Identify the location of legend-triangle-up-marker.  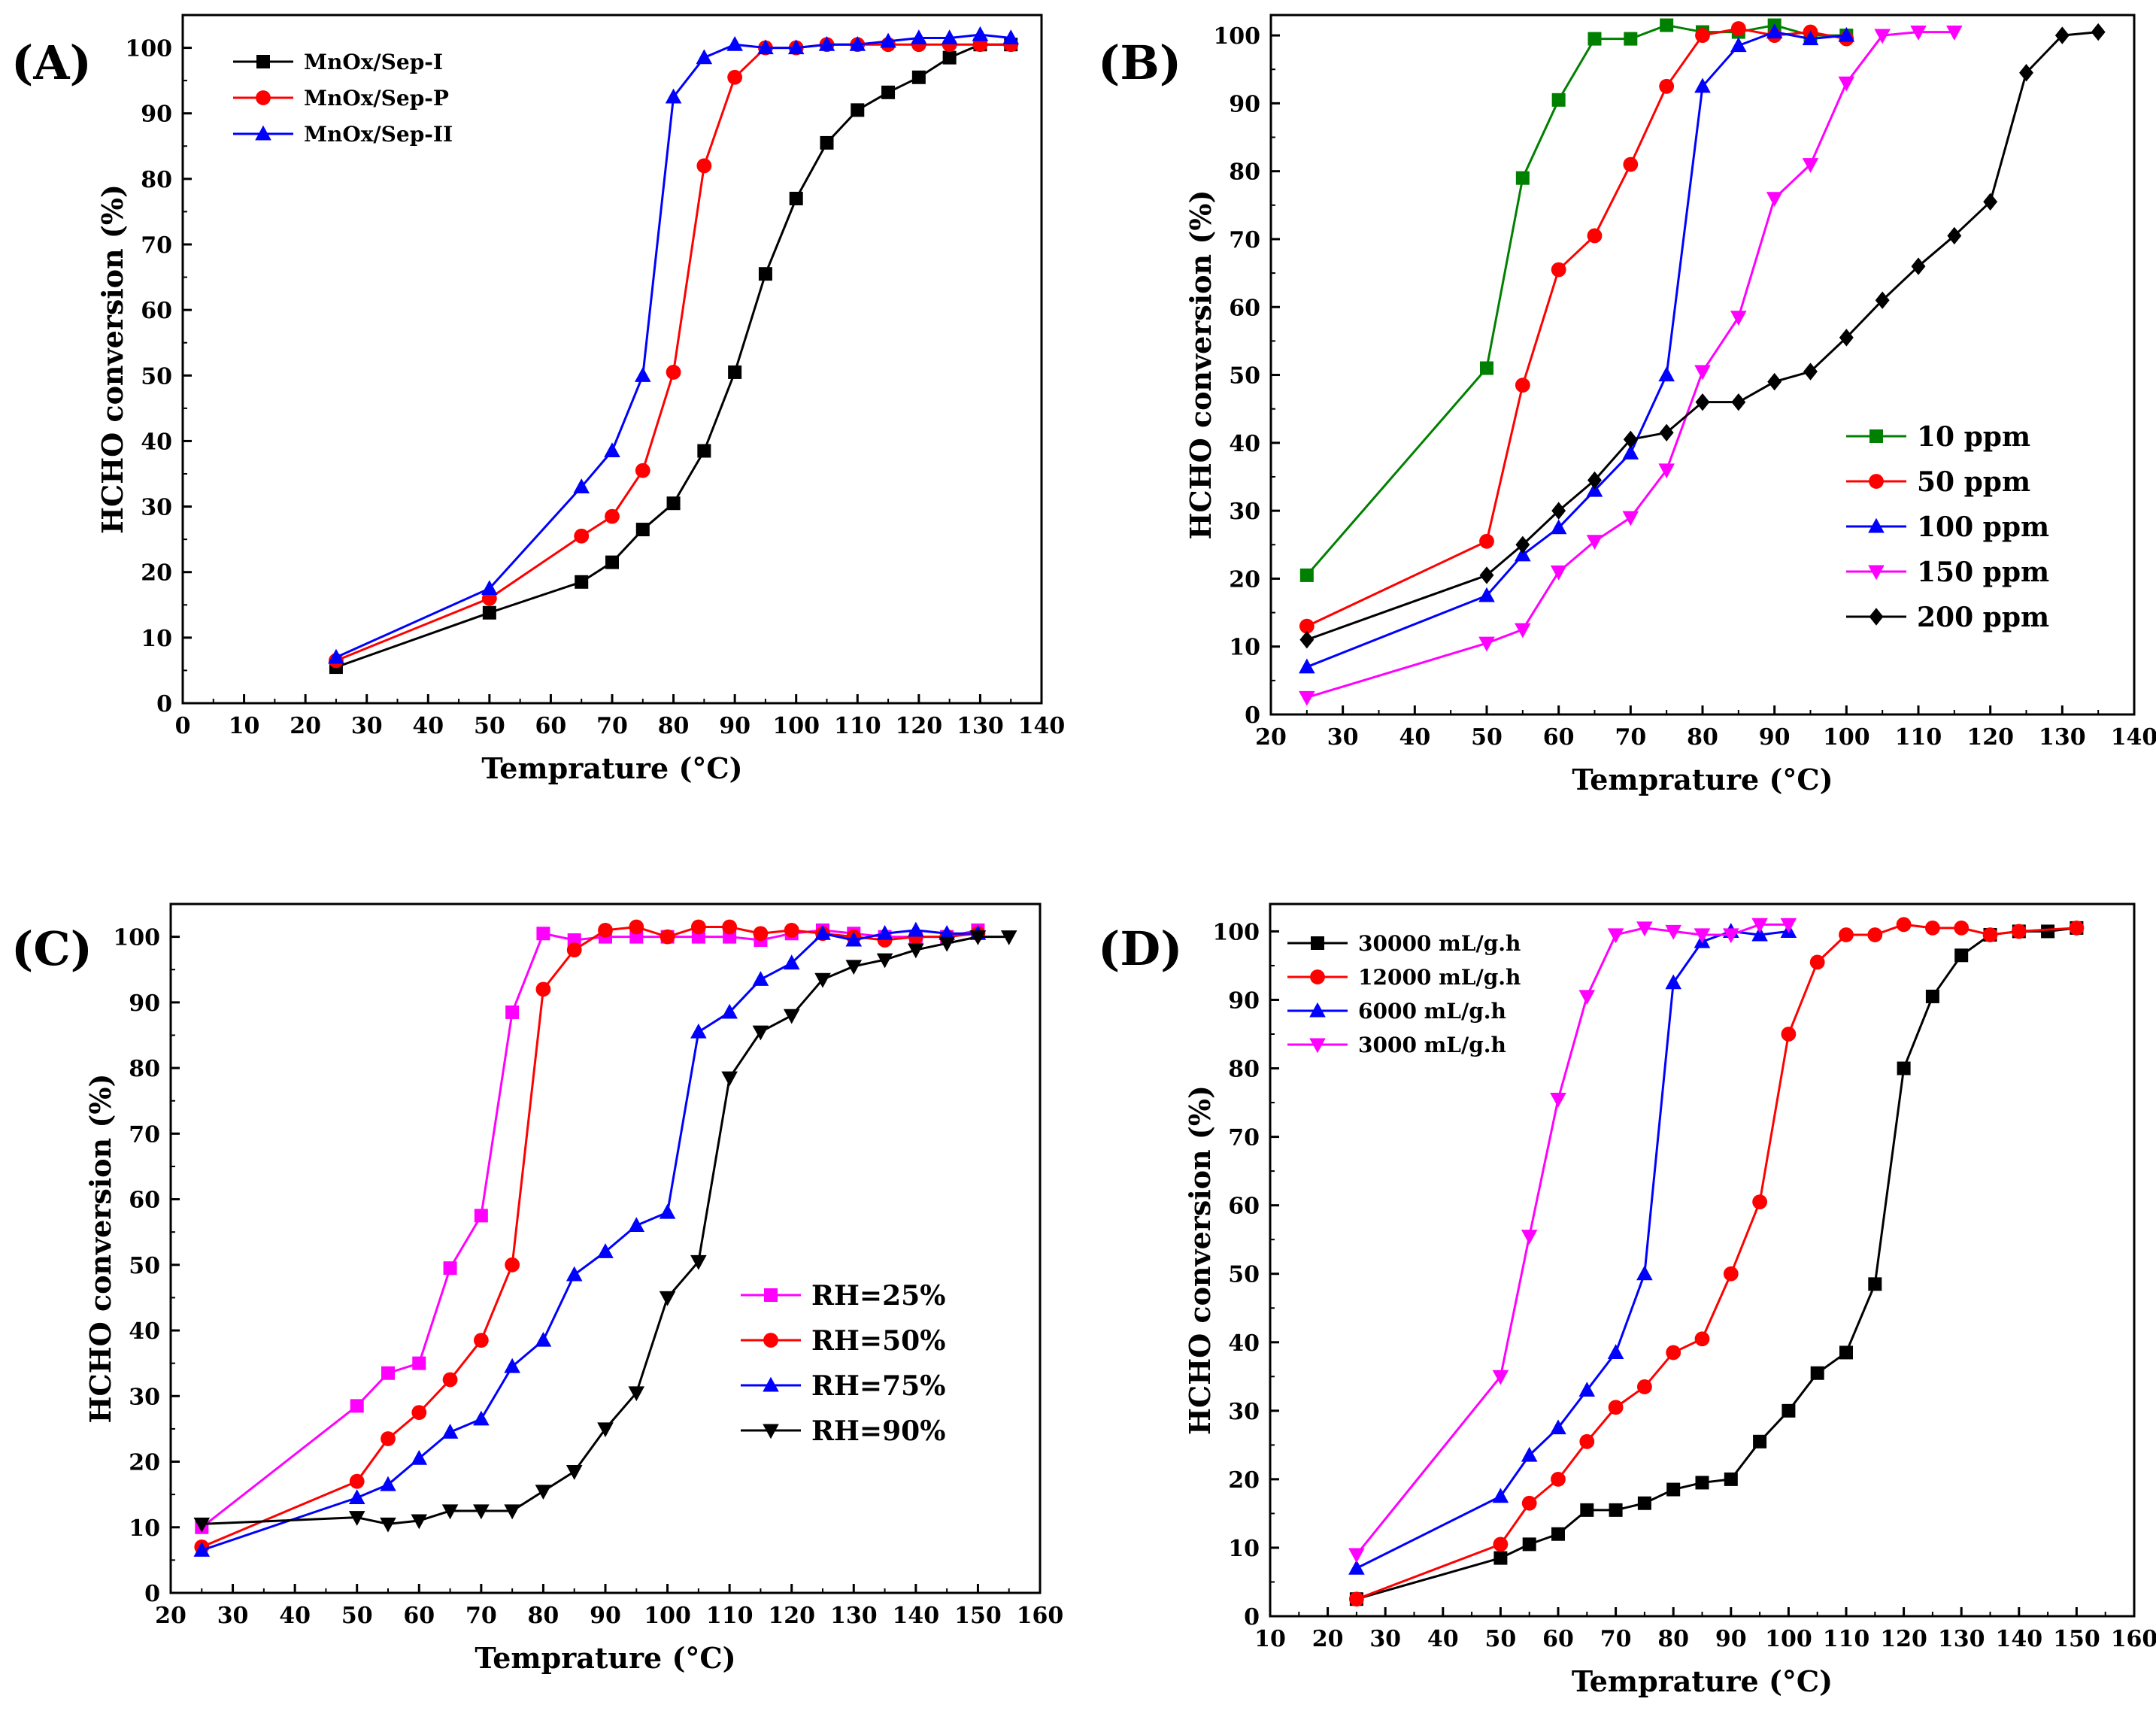
(1877, 525).